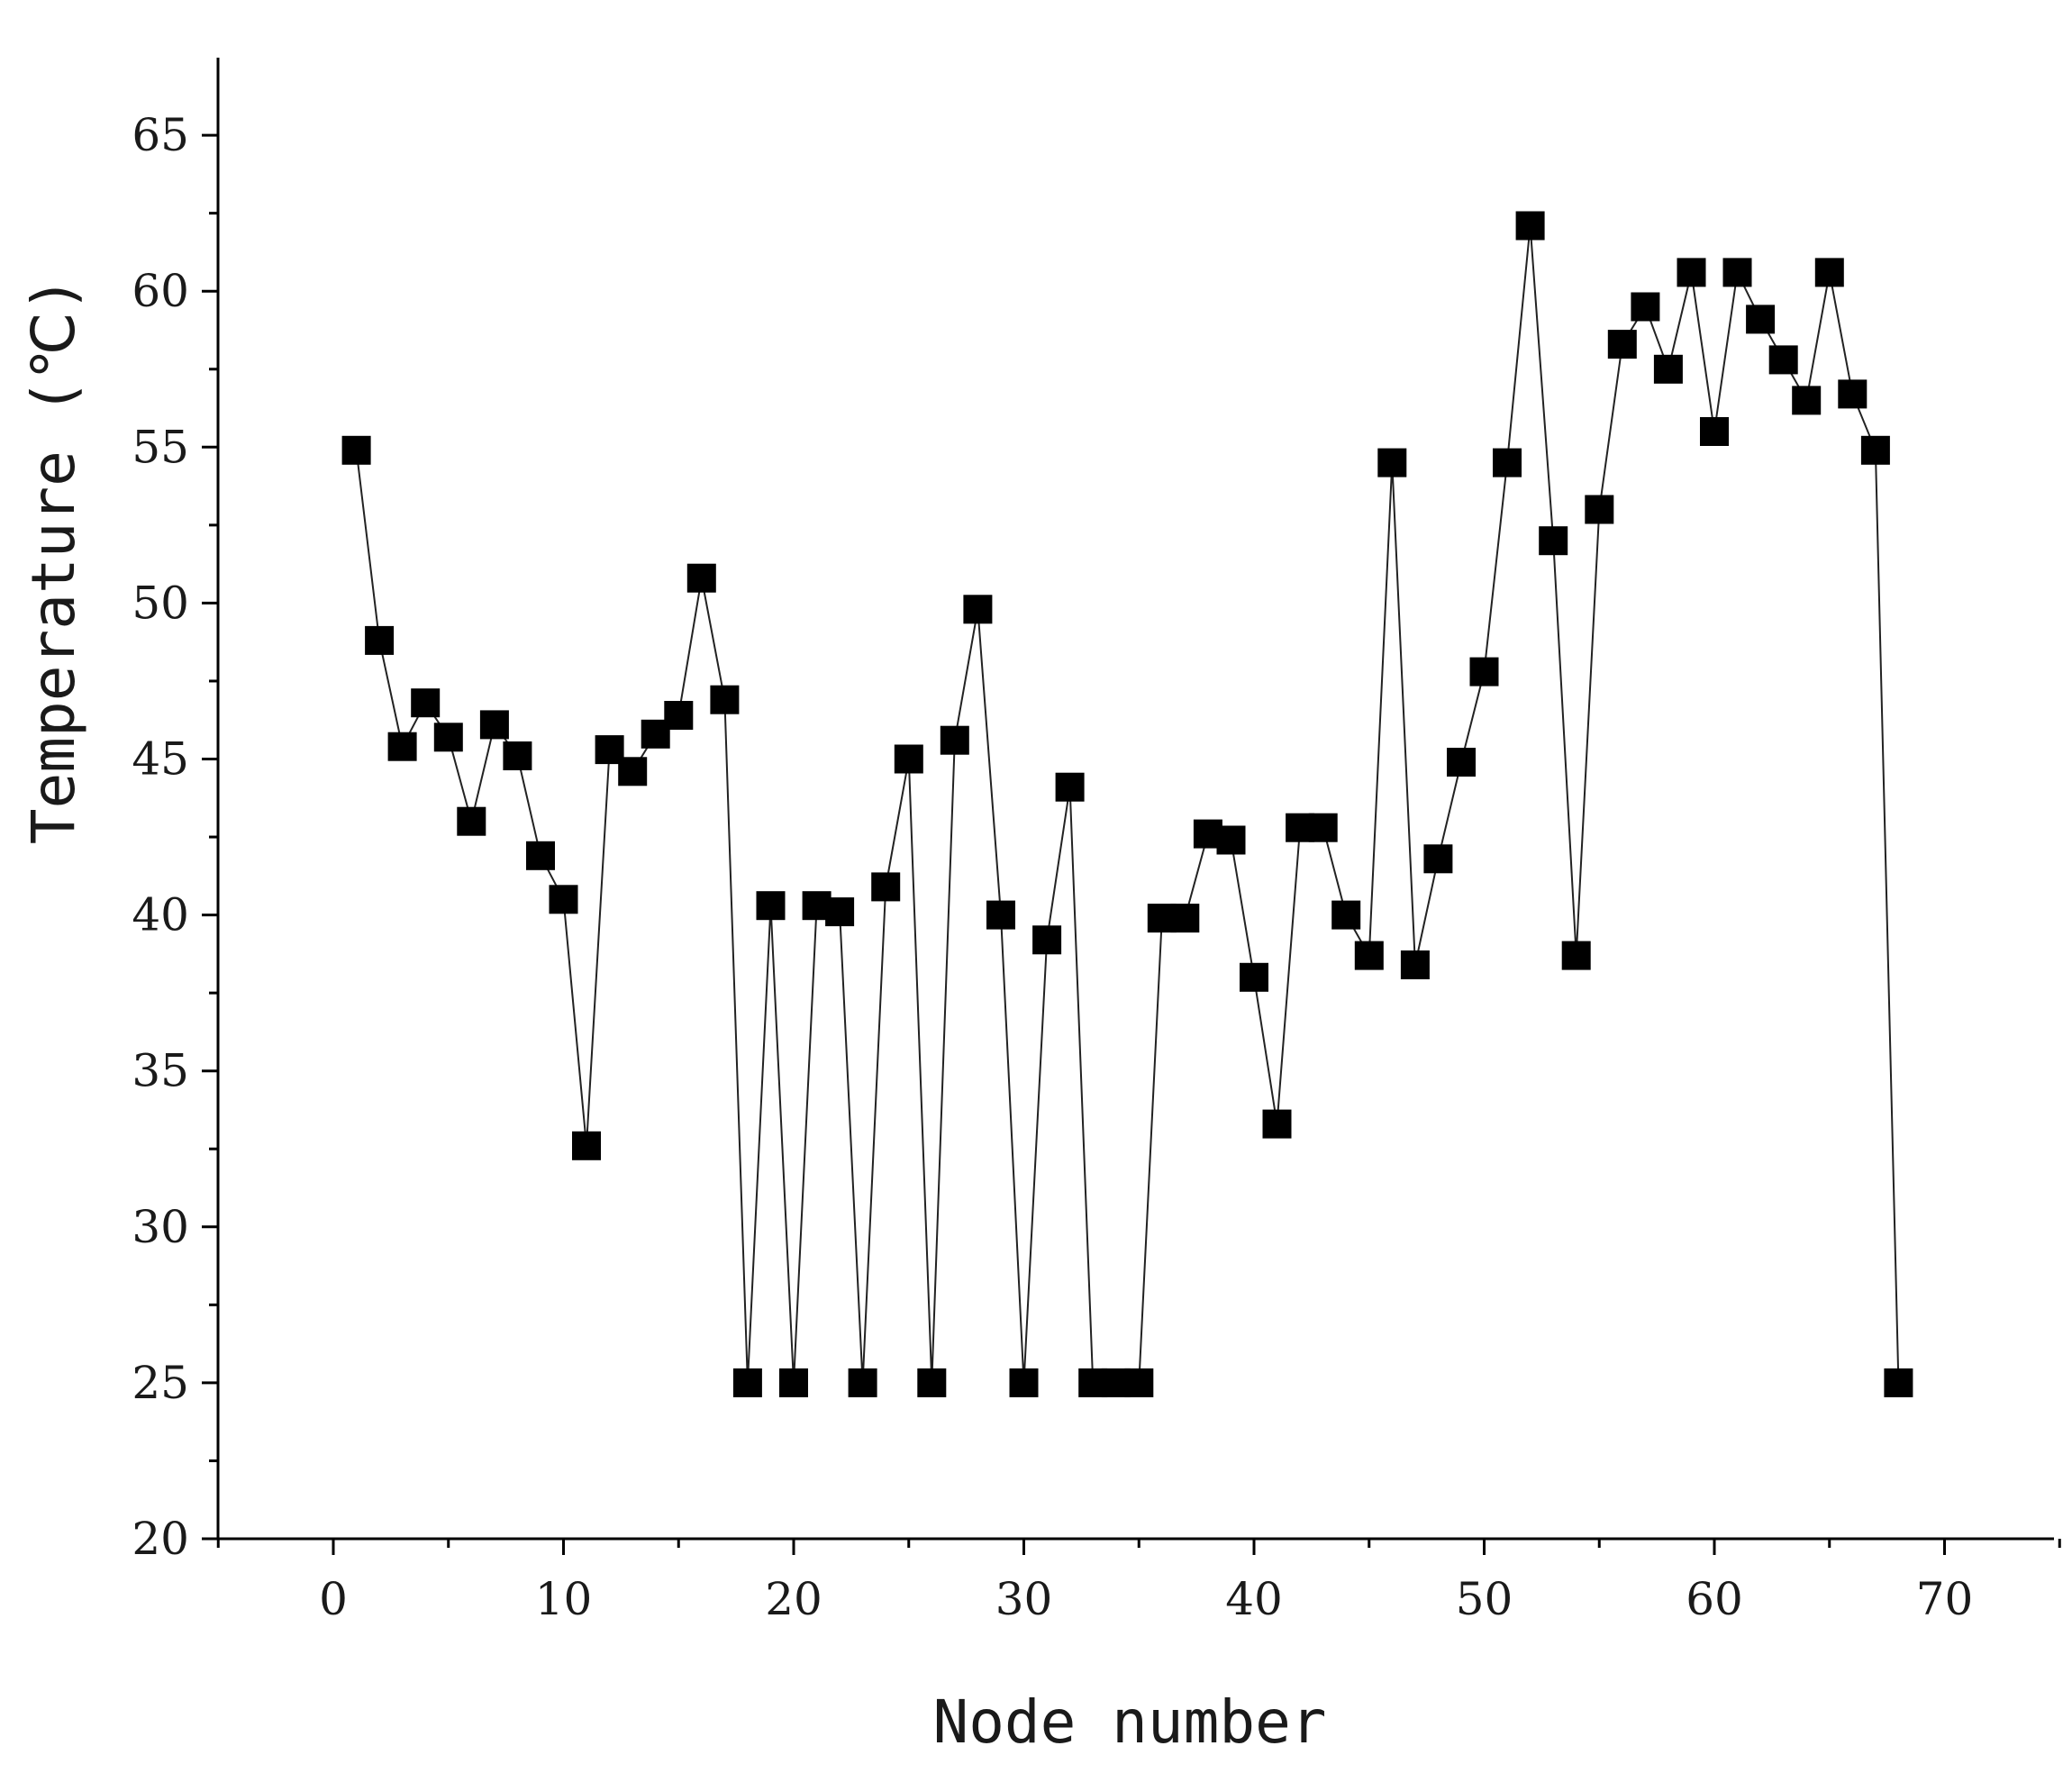  What do you see at coordinates (793, 1599) in the screenshot?
I see `x-tick-label: 20` at bounding box center [793, 1599].